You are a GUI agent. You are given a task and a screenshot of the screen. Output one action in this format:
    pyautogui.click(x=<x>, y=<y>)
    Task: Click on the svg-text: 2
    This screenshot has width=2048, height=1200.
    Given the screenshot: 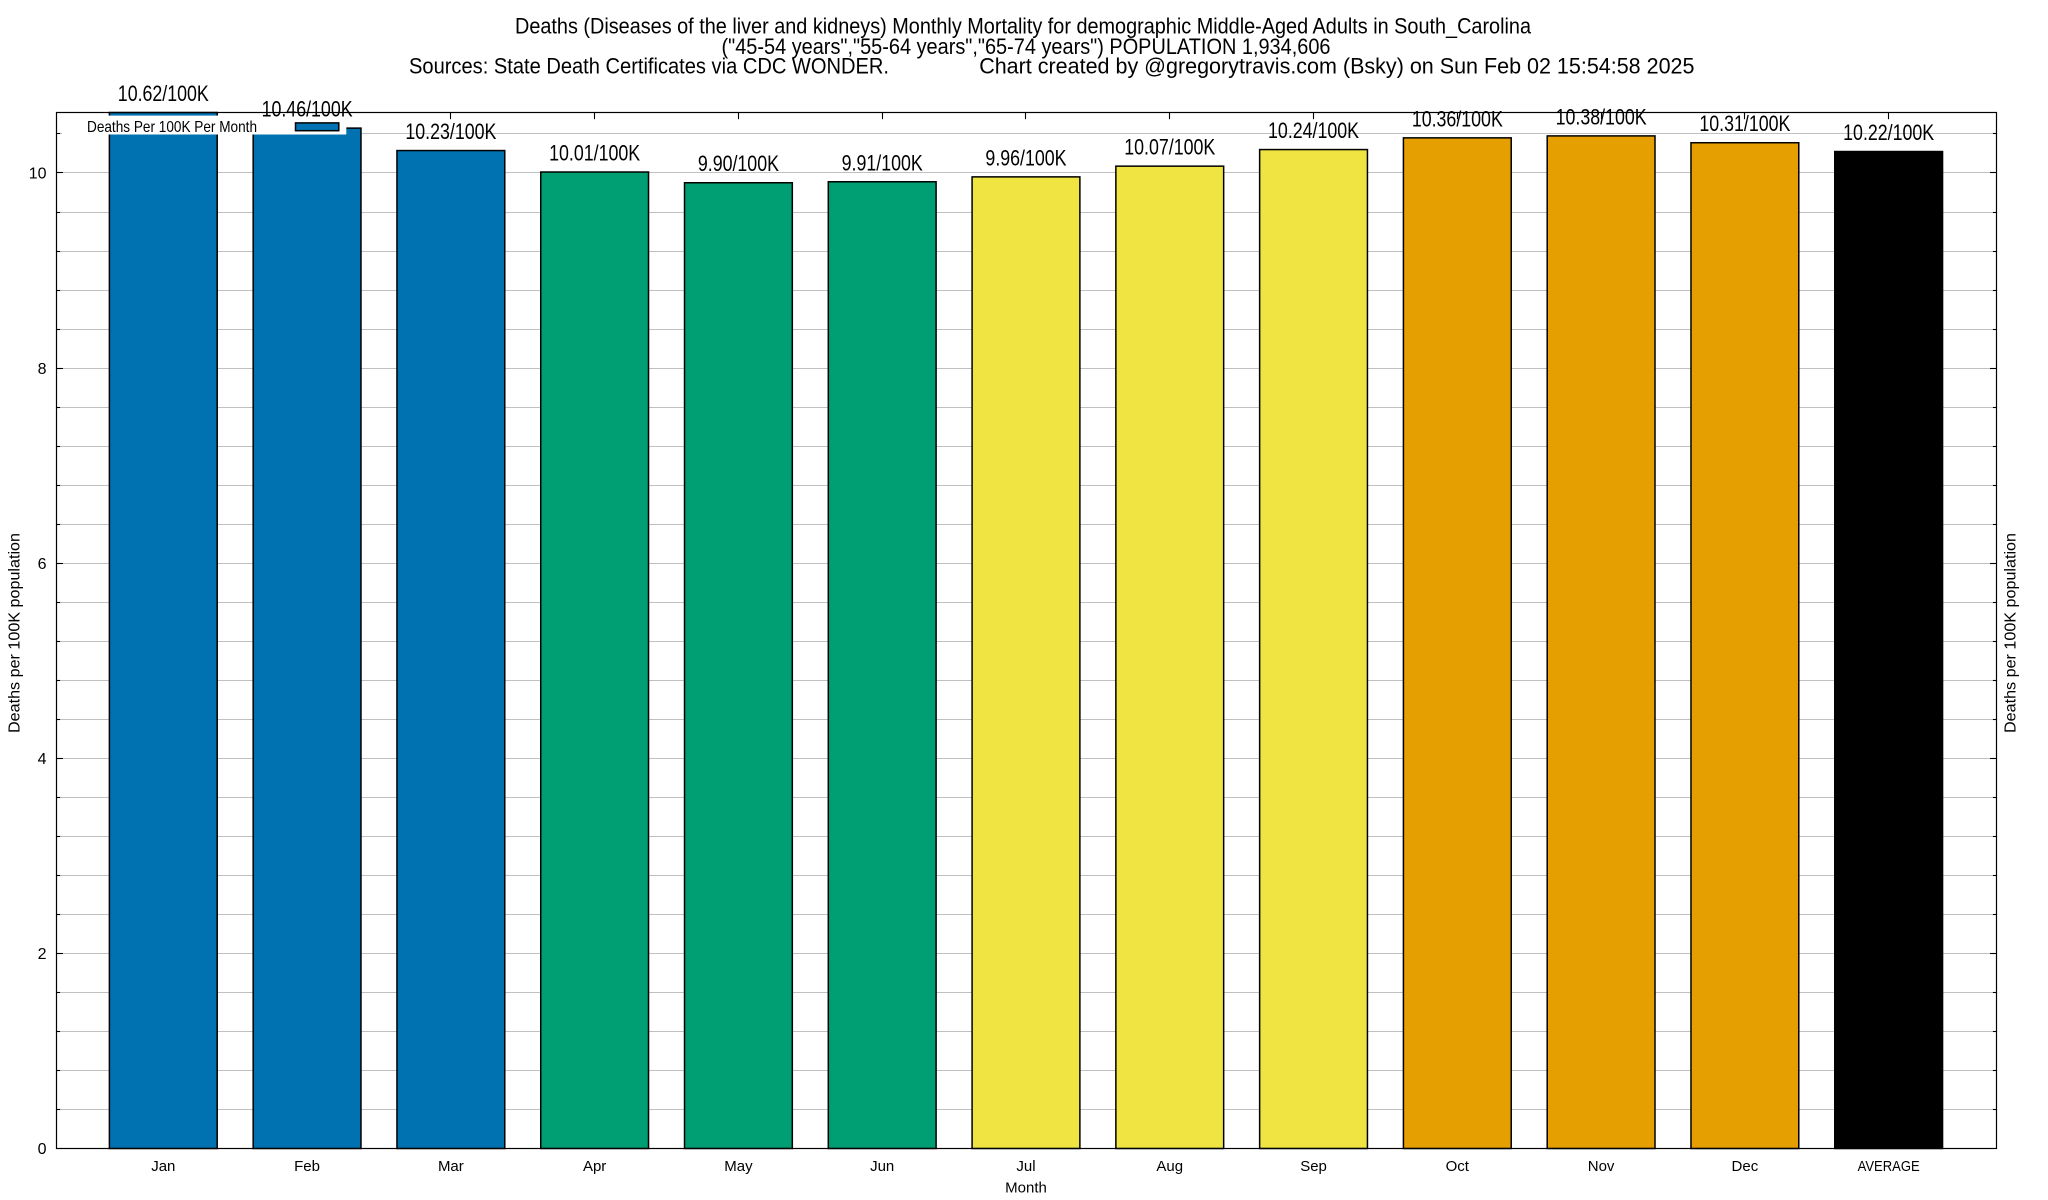 What is the action you would take?
    pyautogui.click(x=42, y=954)
    